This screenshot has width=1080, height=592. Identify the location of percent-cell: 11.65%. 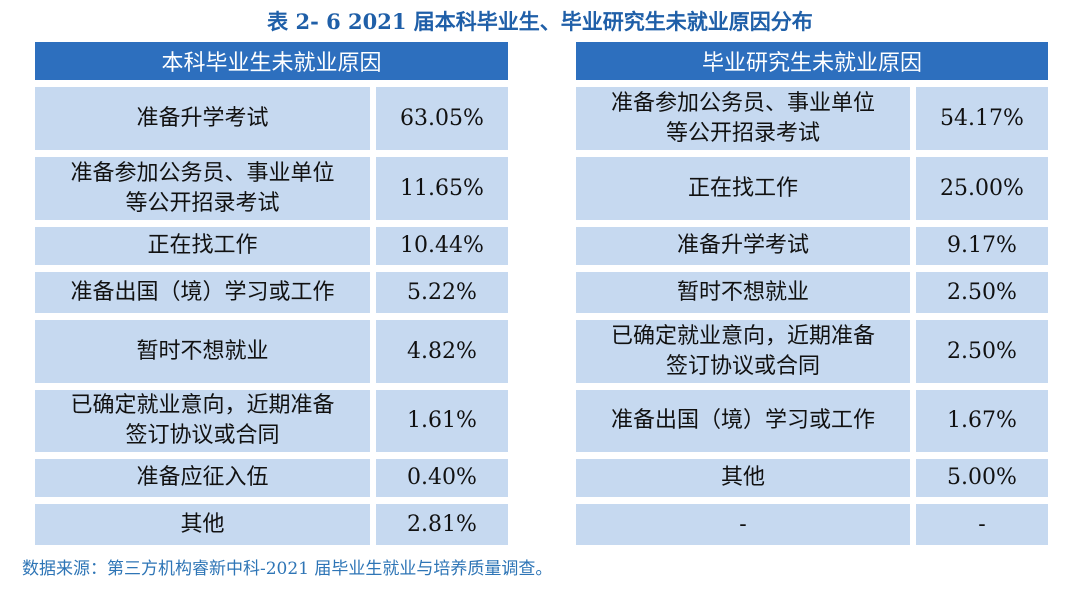
(442, 188).